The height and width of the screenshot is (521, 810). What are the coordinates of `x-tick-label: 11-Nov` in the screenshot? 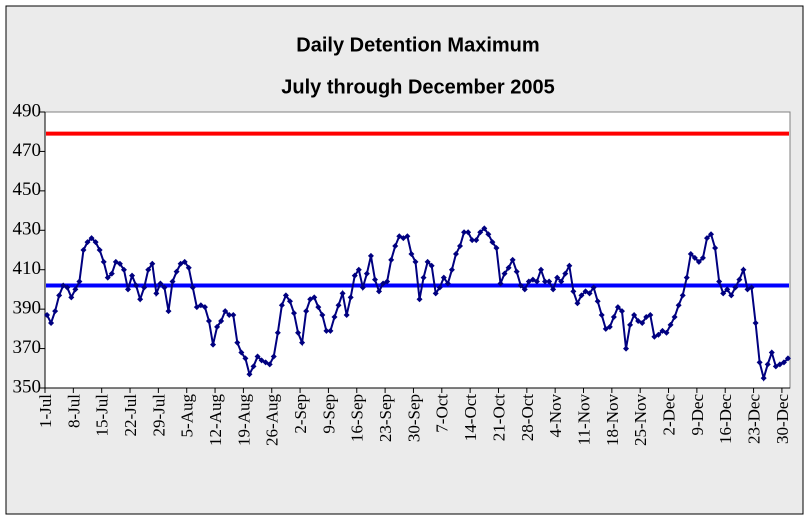 It's located at (583, 420).